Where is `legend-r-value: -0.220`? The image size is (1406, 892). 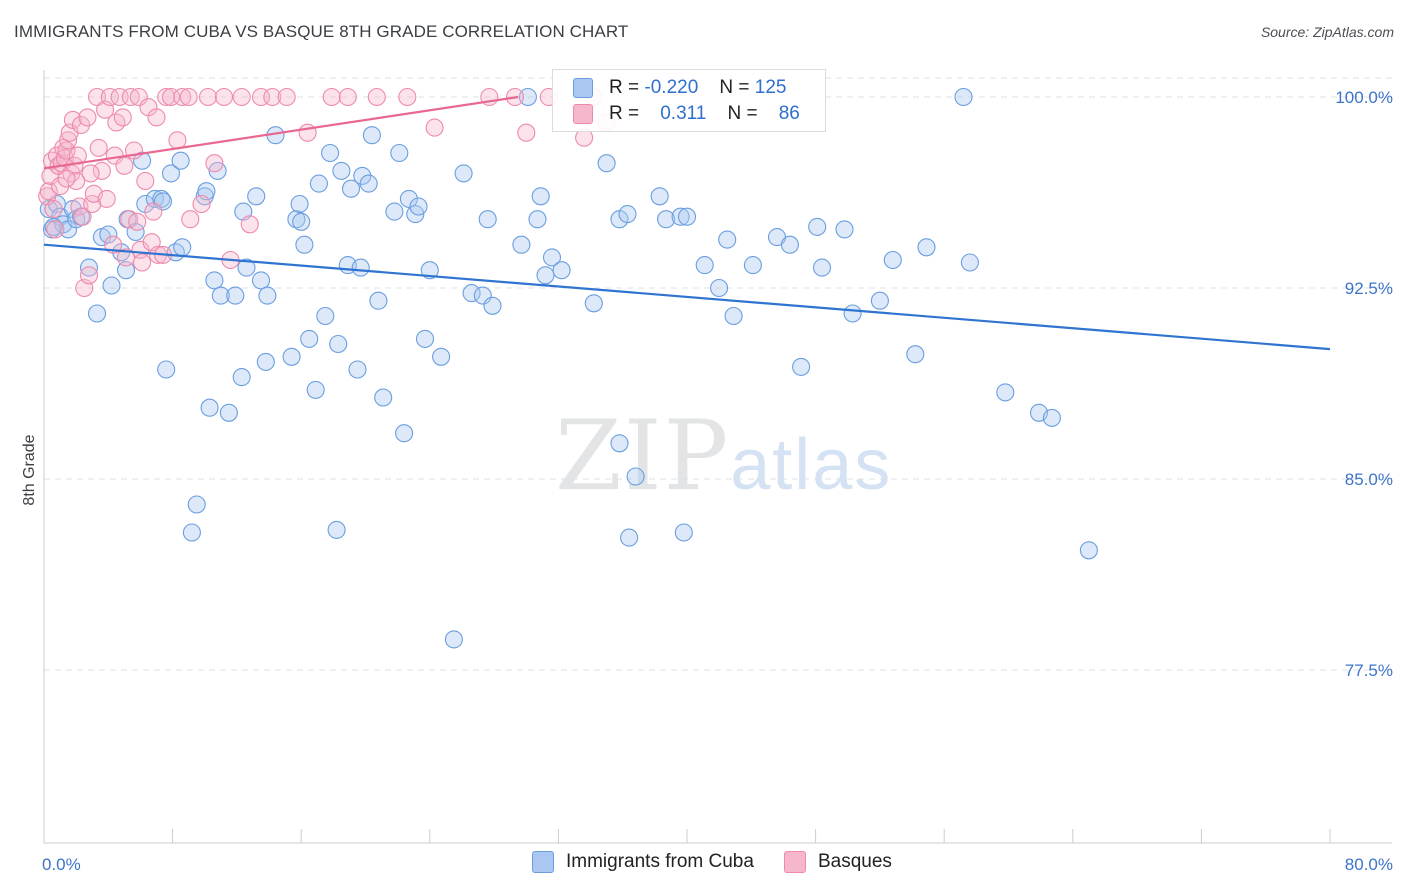 legend-r-value: -0.220 is located at coordinates (671, 87).